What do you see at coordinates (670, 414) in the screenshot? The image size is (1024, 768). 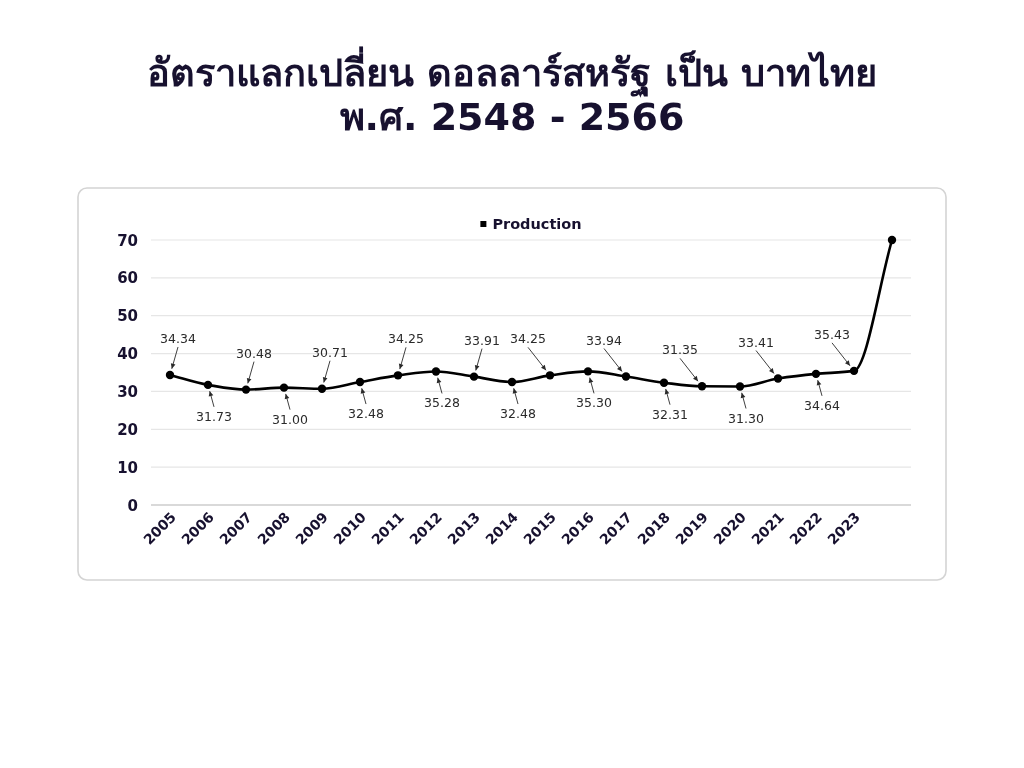 I see `data-label: 32.31` at bounding box center [670, 414].